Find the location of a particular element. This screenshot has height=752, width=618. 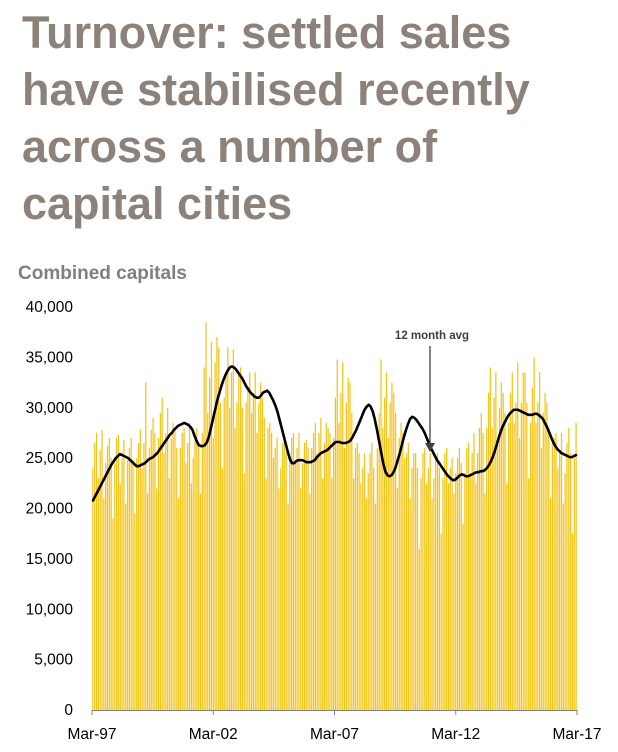

x-axis-ticks: Mar-97 Mar-02 Mar-07 Mar-12 Mar-17 is located at coordinates (334, 726).